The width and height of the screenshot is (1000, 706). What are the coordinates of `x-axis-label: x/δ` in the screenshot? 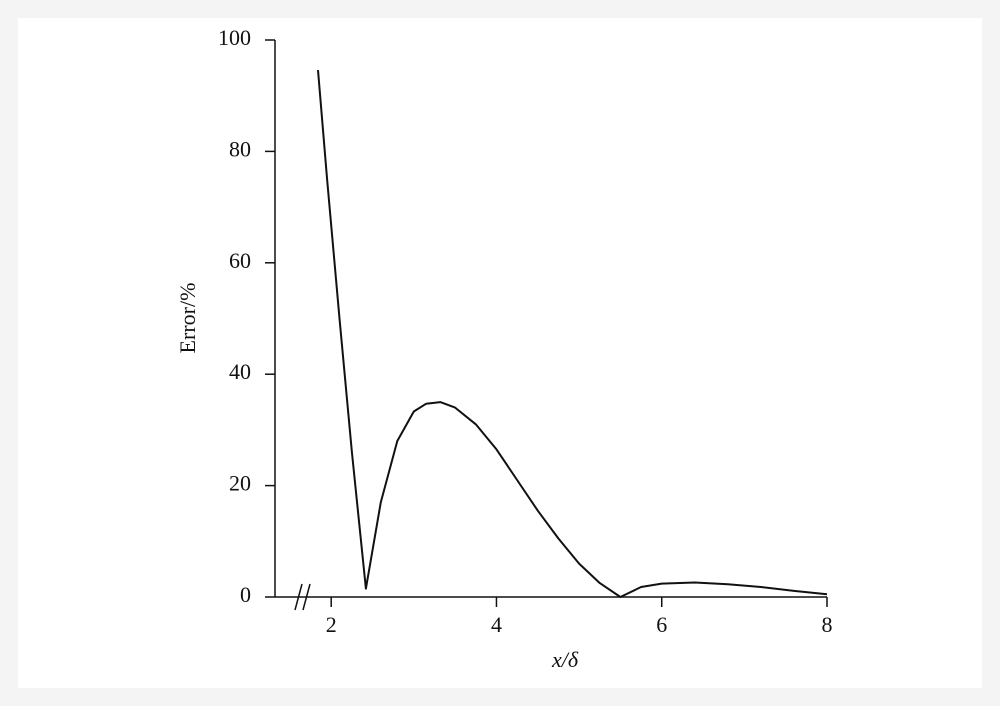 It's located at (565, 659).